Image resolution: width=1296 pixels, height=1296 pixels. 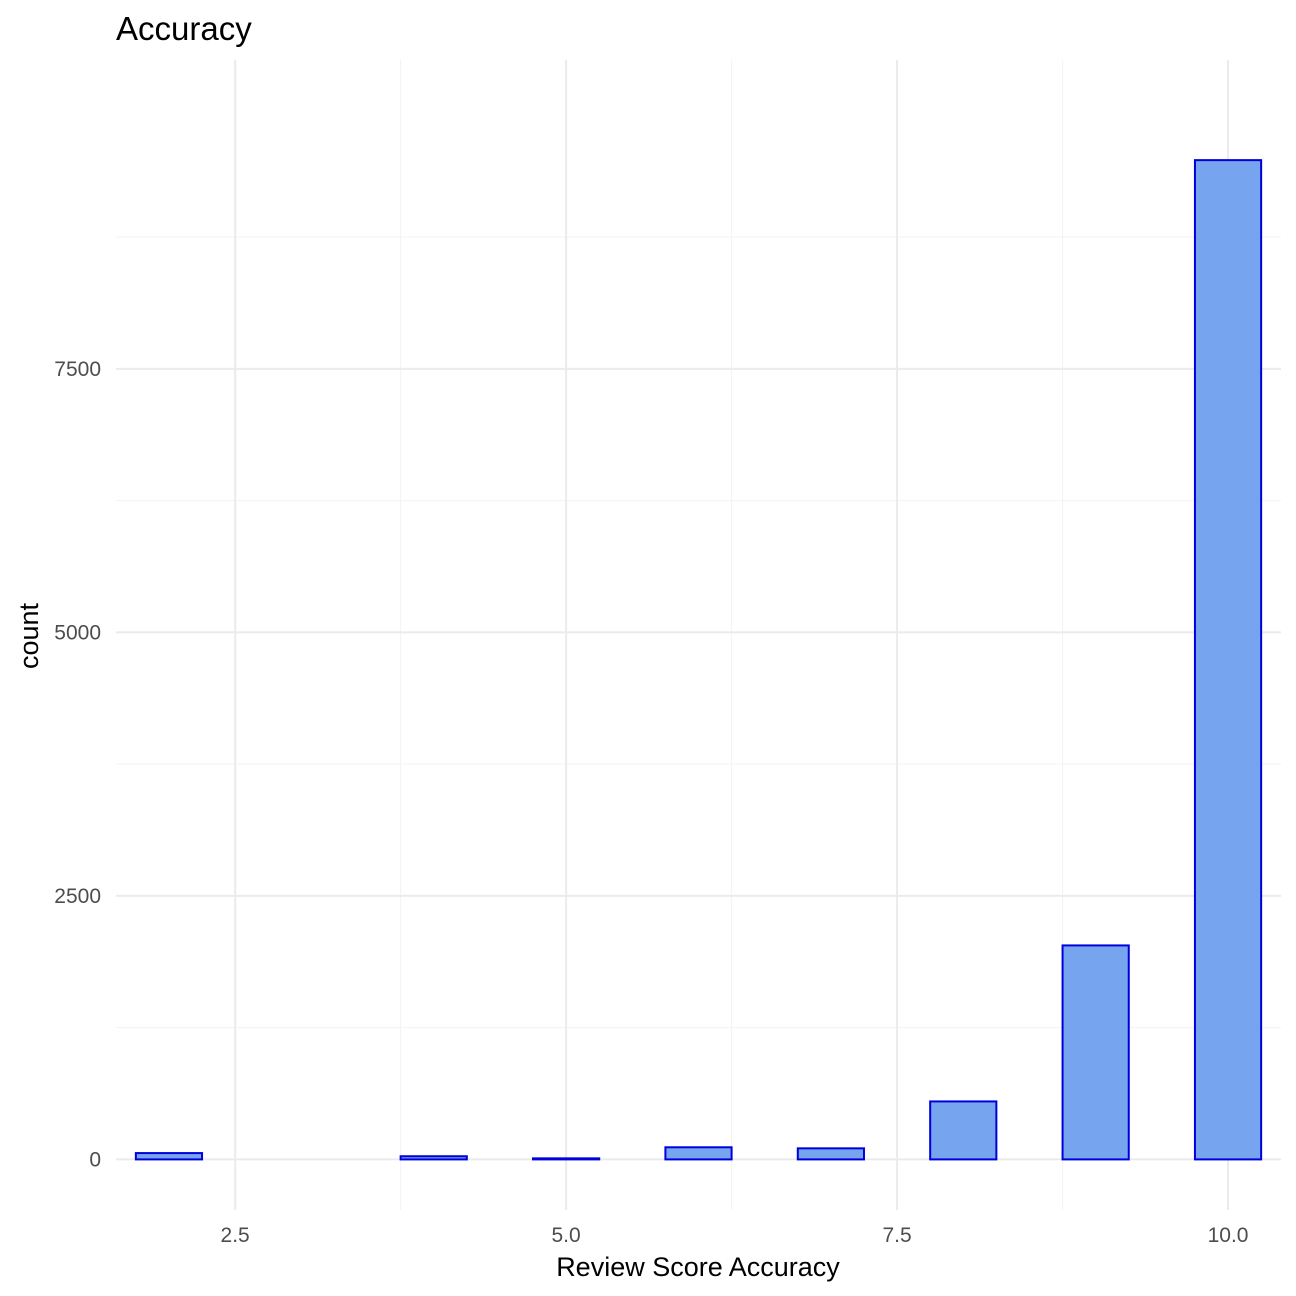 What do you see at coordinates (698, 1267) in the screenshot?
I see `x-axis-label: Review Score Accuracy` at bounding box center [698, 1267].